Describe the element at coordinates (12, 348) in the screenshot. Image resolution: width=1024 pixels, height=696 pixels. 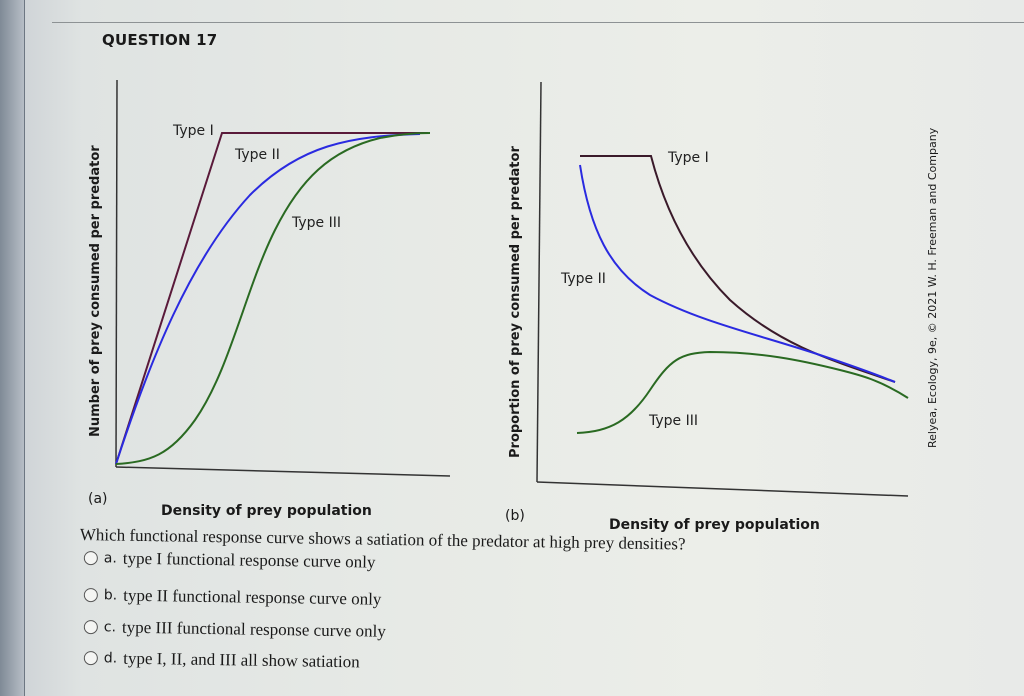
I see `window-edge` at that location.